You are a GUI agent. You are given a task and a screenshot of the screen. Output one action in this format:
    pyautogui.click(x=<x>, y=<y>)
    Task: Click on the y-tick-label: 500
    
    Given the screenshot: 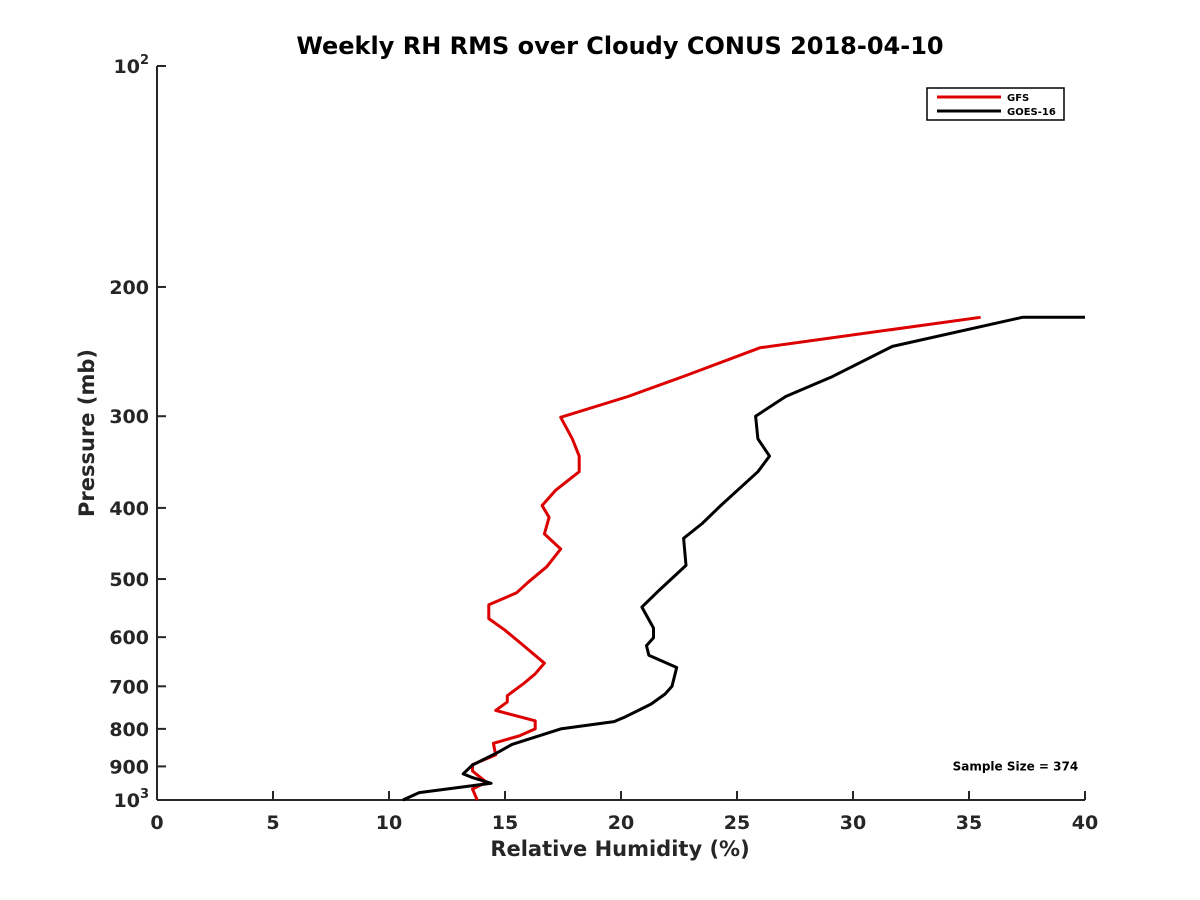 What is the action you would take?
    pyautogui.click(x=129, y=580)
    